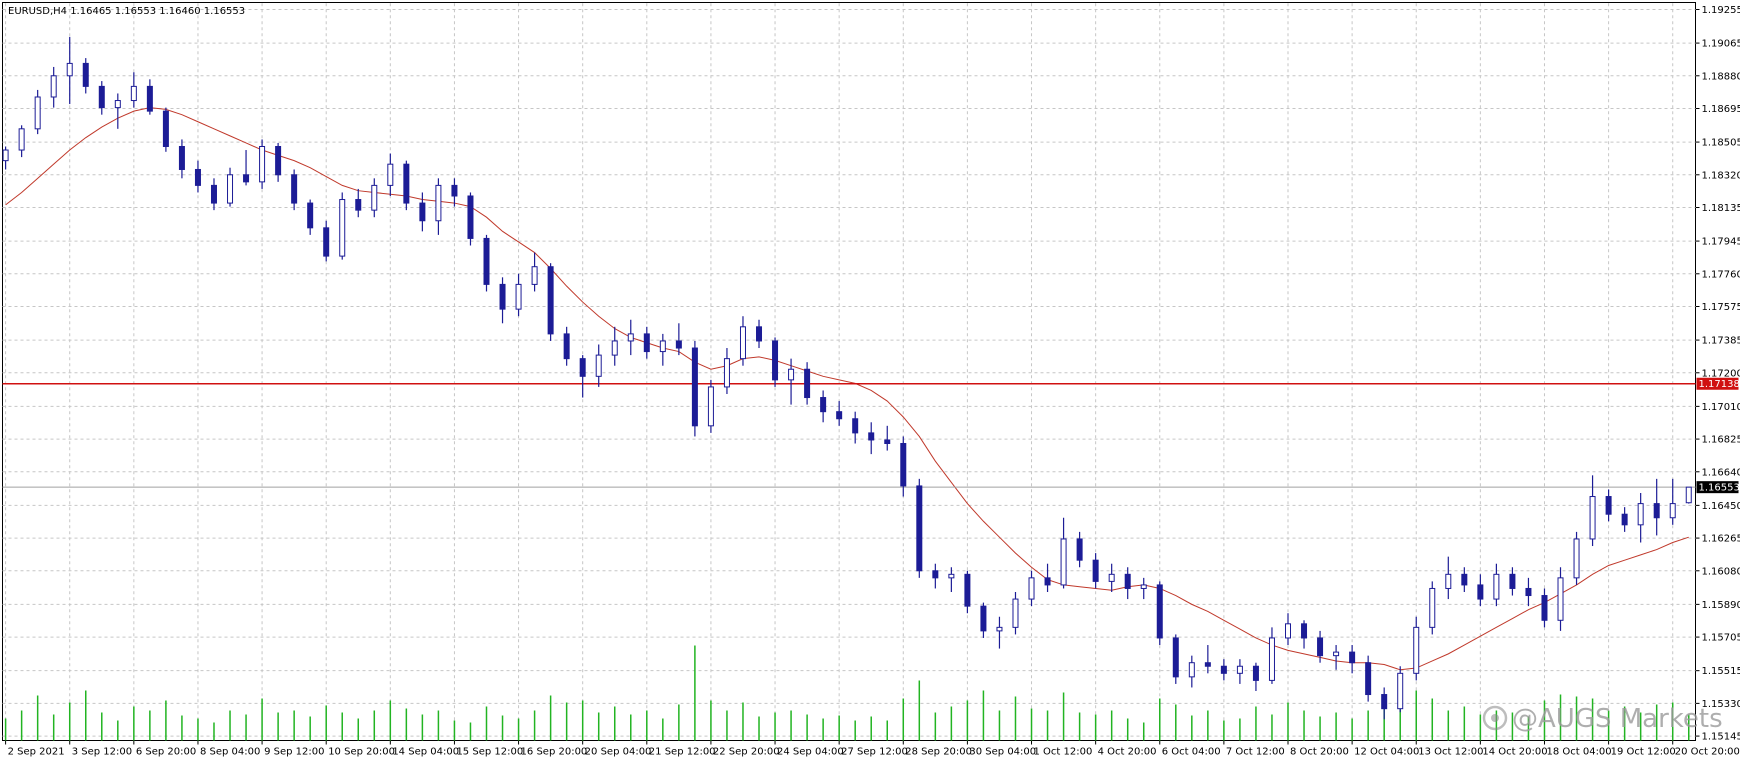 Image resolution: width=1740 pixels, height=762 pixels. What do you see at coordinates (1721, 44) in the screenshot?
I see `y-tick-label: 1.19065` at bounding box center [1721, 44].